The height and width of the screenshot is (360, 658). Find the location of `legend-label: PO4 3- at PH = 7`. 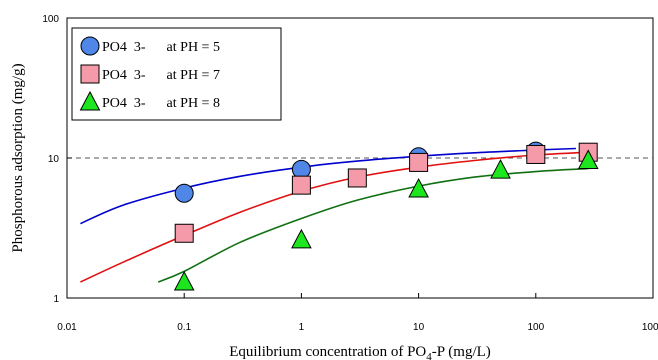

legend-label: PO4 3- at PH = 7 is located at coordinates (161, 75).